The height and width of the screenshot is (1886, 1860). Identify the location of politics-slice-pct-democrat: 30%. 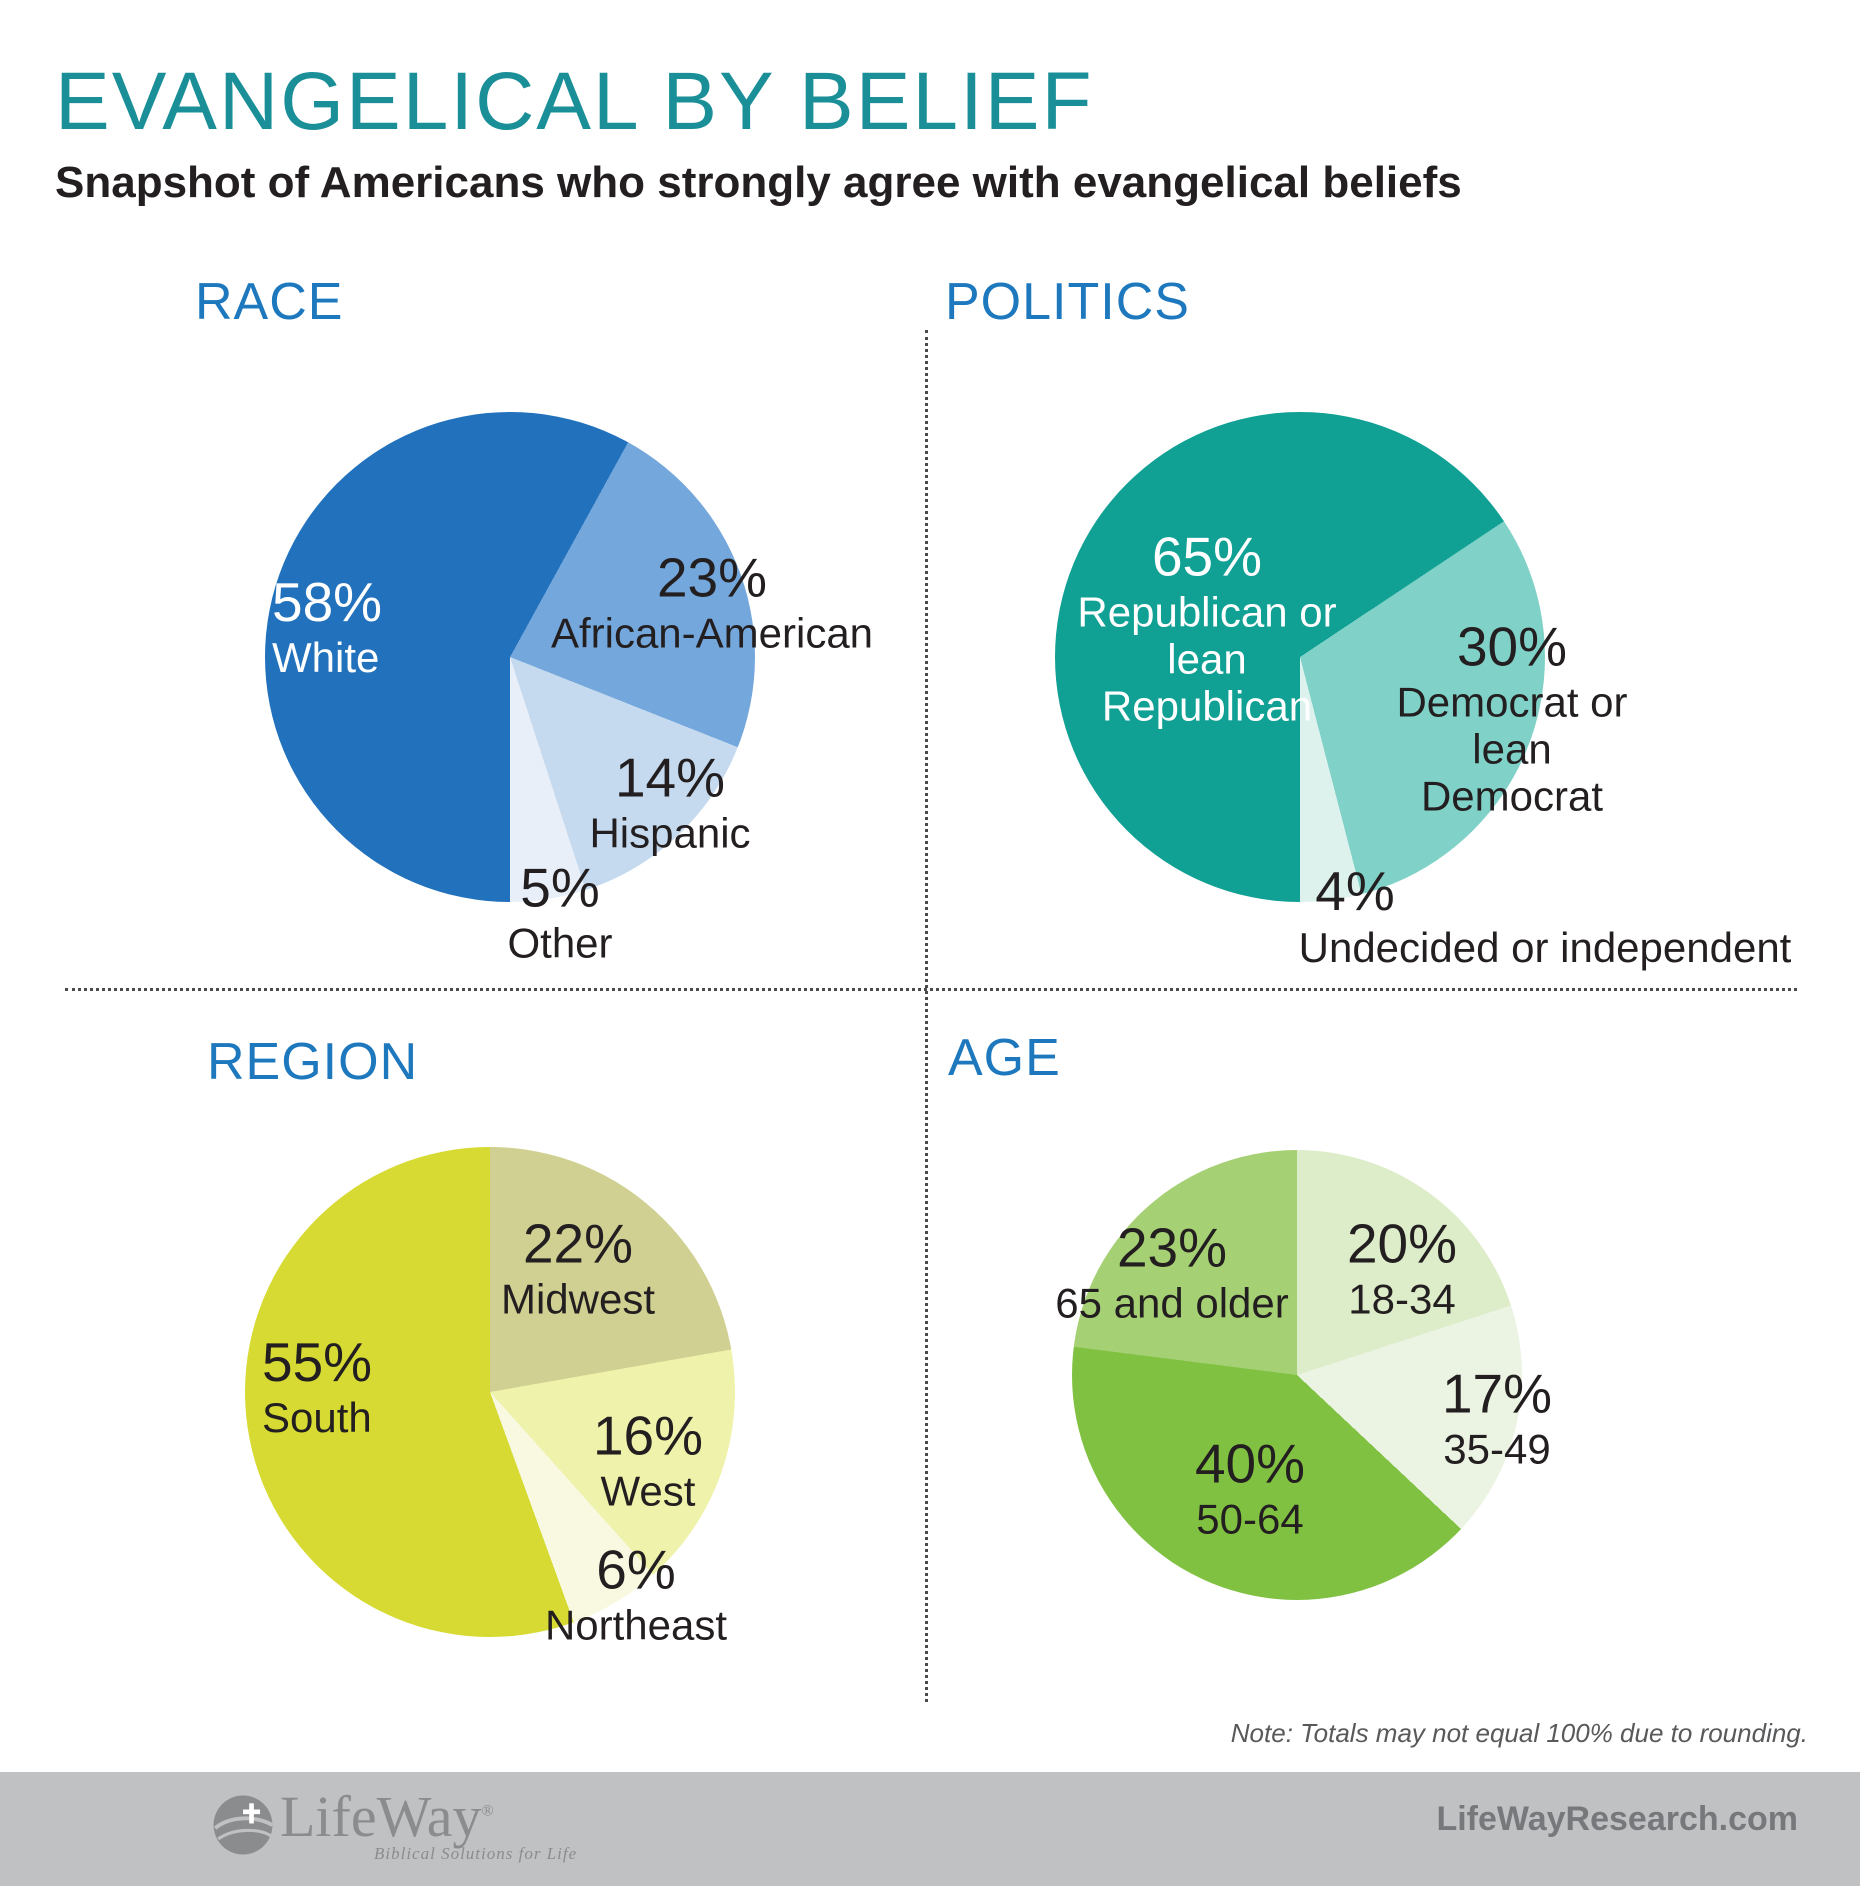
(1512, 646).